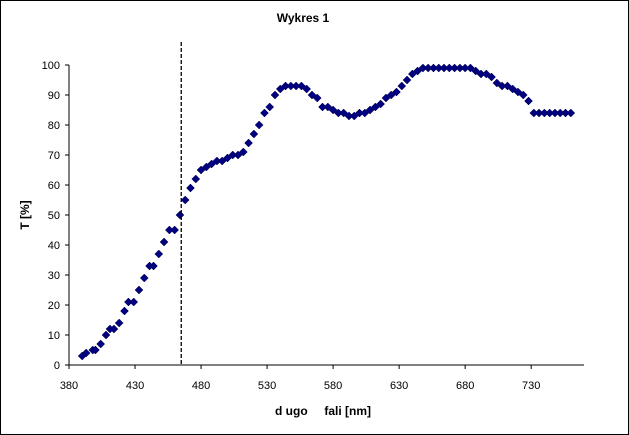  What do you see at coordinates (333, 386) in the screenshot?
I see `x-tick-label: 580` at bounding box center [333, 386].